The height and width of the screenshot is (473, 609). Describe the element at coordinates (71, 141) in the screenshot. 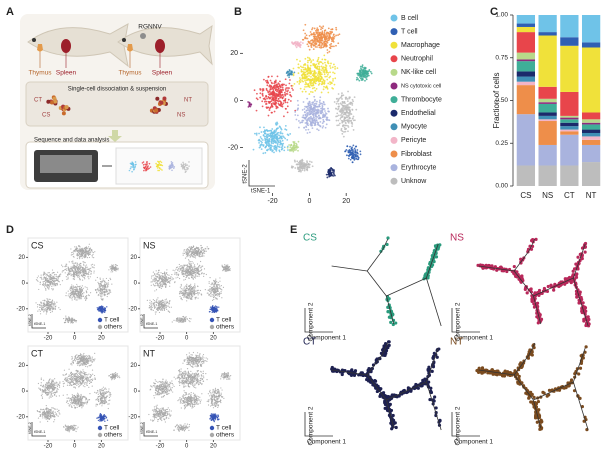

I see `step-label: Sequence and data analysis` at that location.